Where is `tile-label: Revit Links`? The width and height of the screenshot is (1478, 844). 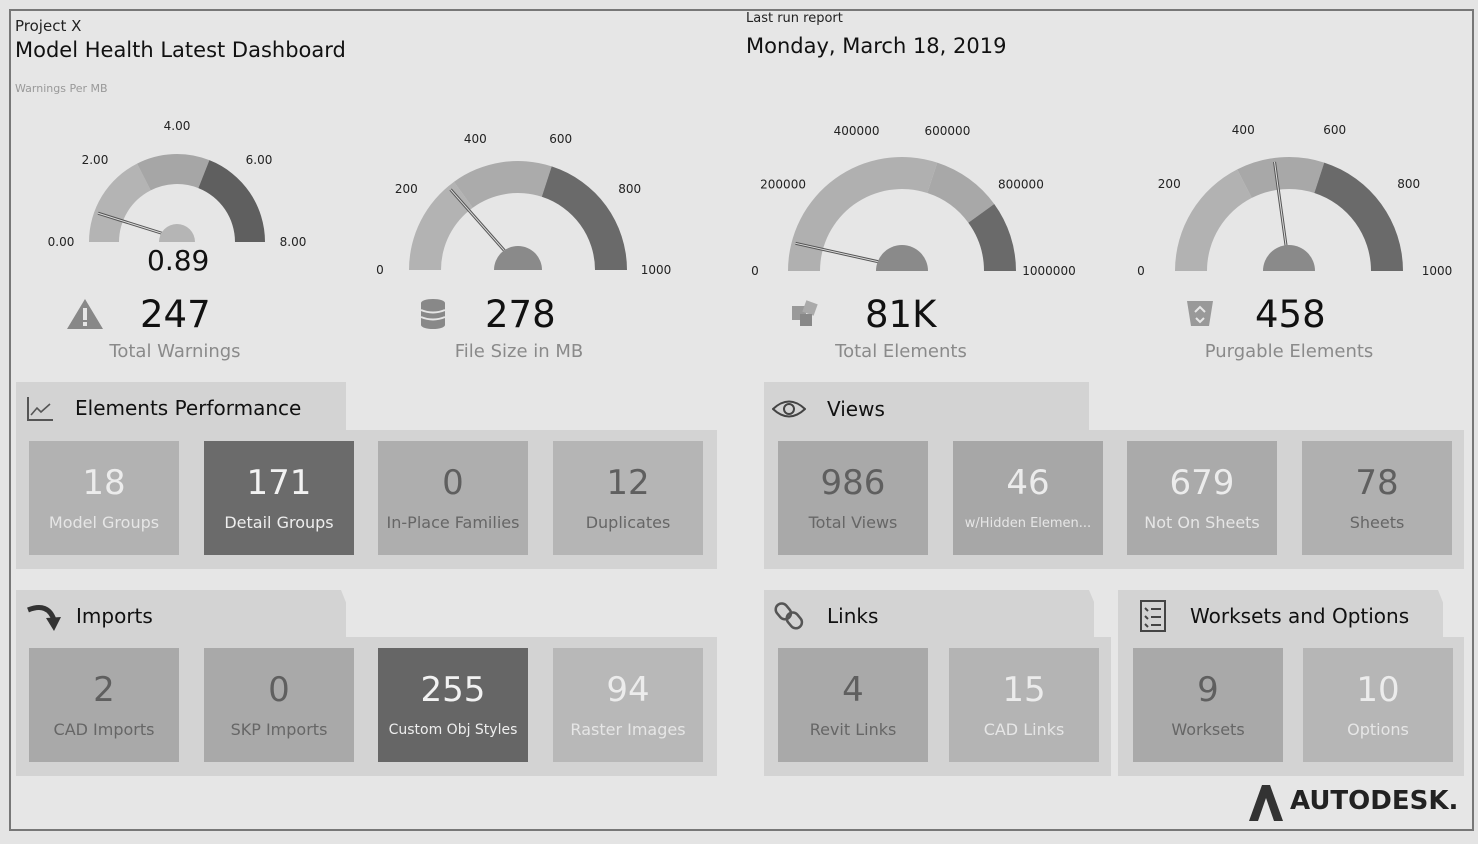
tile-label: Revit Links is located at coordinates (853, 729).